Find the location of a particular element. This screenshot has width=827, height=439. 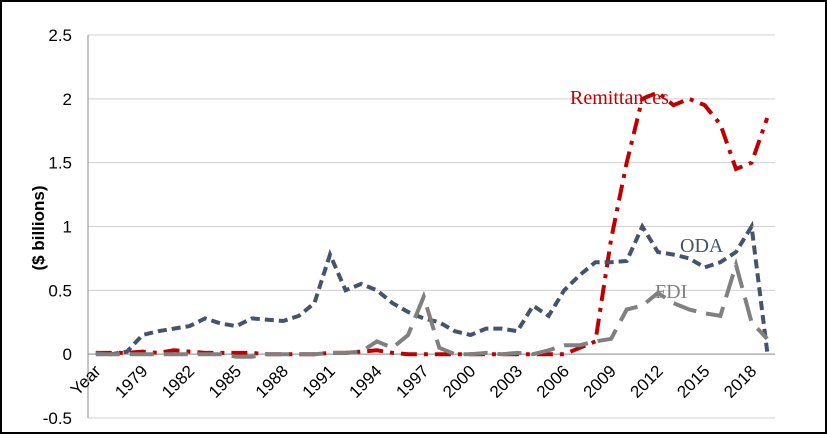

y-tick-label: -0.5 is located at coordinates (57, 418).